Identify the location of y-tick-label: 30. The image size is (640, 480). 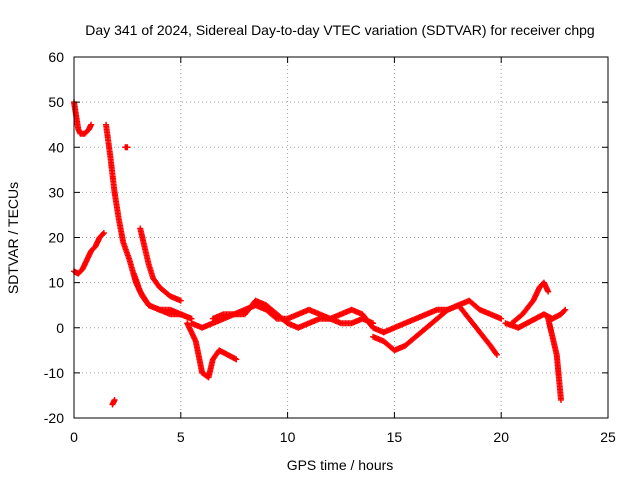
(56, 192).